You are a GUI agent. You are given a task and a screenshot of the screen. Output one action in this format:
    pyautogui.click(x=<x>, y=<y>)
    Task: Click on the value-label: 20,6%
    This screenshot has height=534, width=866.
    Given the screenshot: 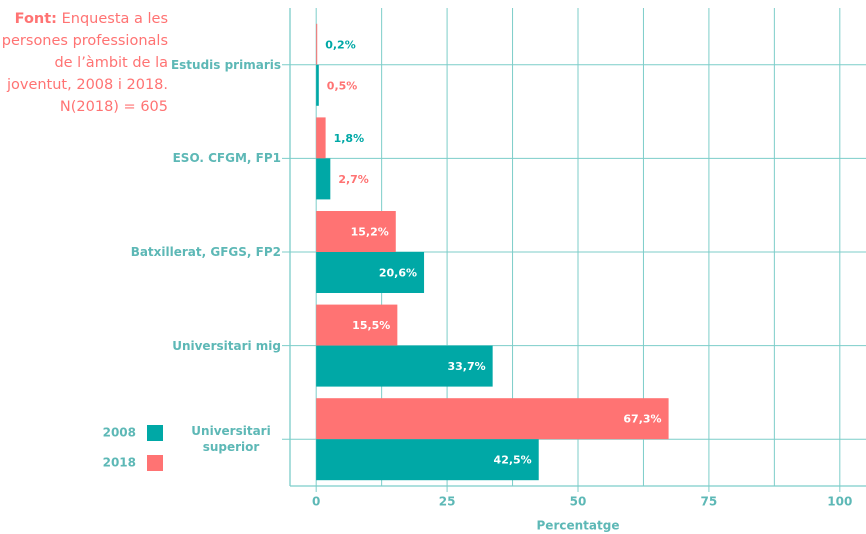 What is the action you would take?
    pyautogui.click(x=398, y=273)
    